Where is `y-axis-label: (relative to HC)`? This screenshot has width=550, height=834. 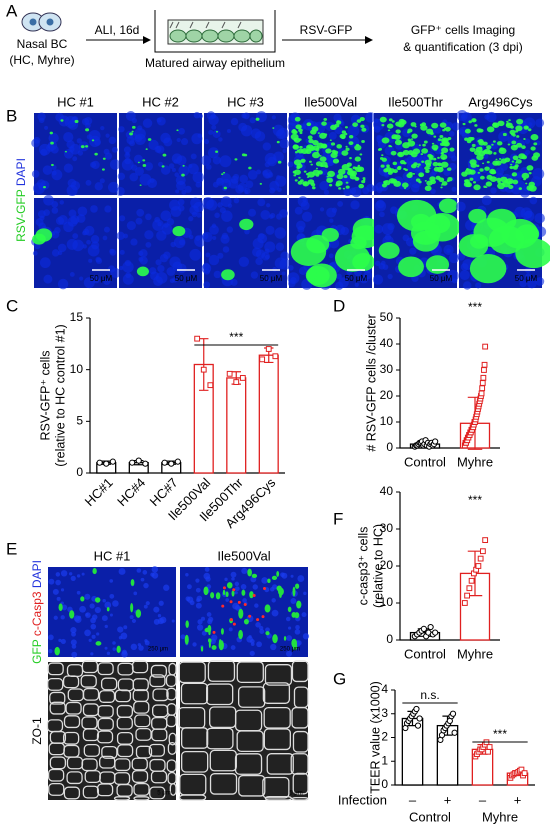
y-axis-label: (relative to HC) is located at coordinates (378, 566).